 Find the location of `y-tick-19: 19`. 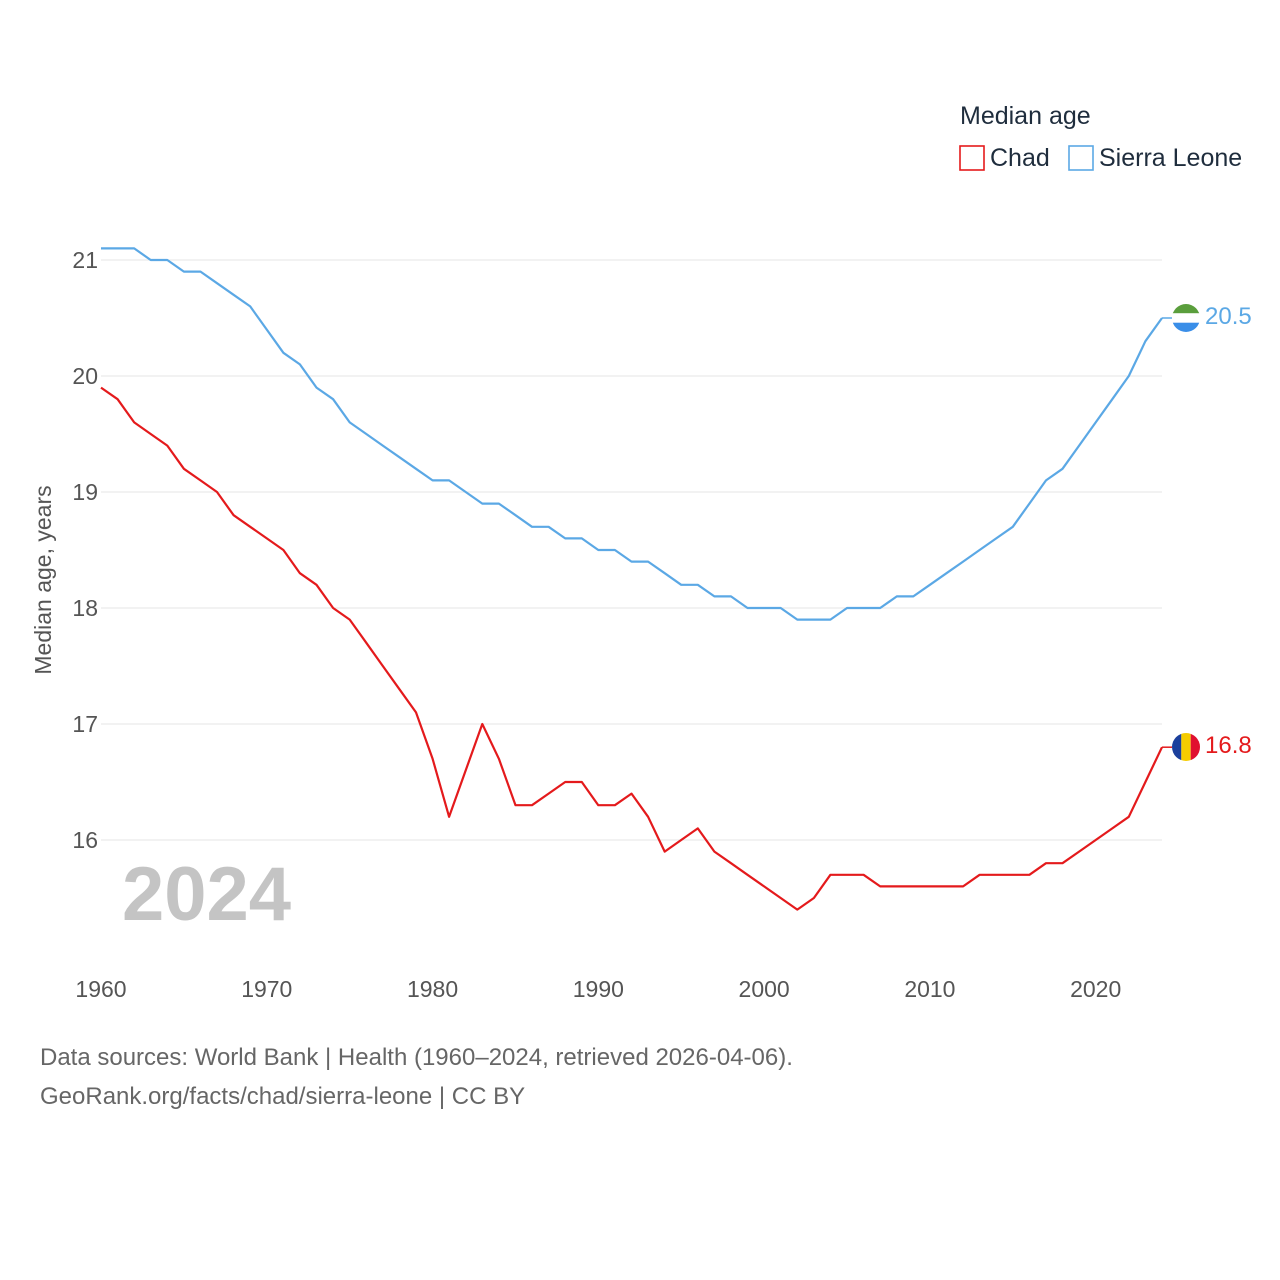

y-tick-19: 19 is located at coordinates (85, 492).